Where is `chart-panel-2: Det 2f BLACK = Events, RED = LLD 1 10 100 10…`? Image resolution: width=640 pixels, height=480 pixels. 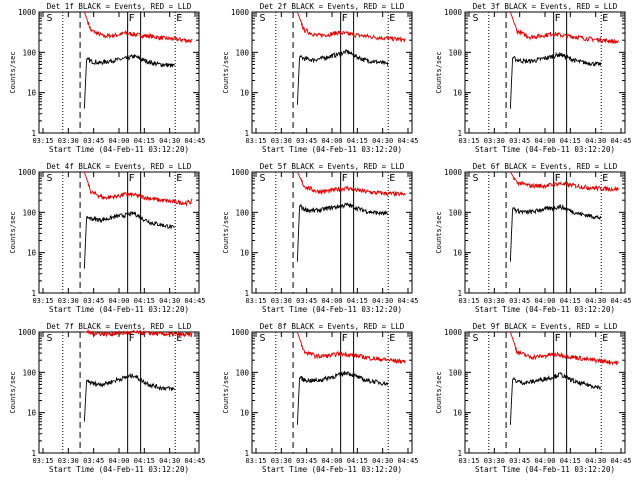
chart-panel-2: Det 2f BLACK = Events, RED = LLD 1 10 100 10… is located at coordinates (320, 78).